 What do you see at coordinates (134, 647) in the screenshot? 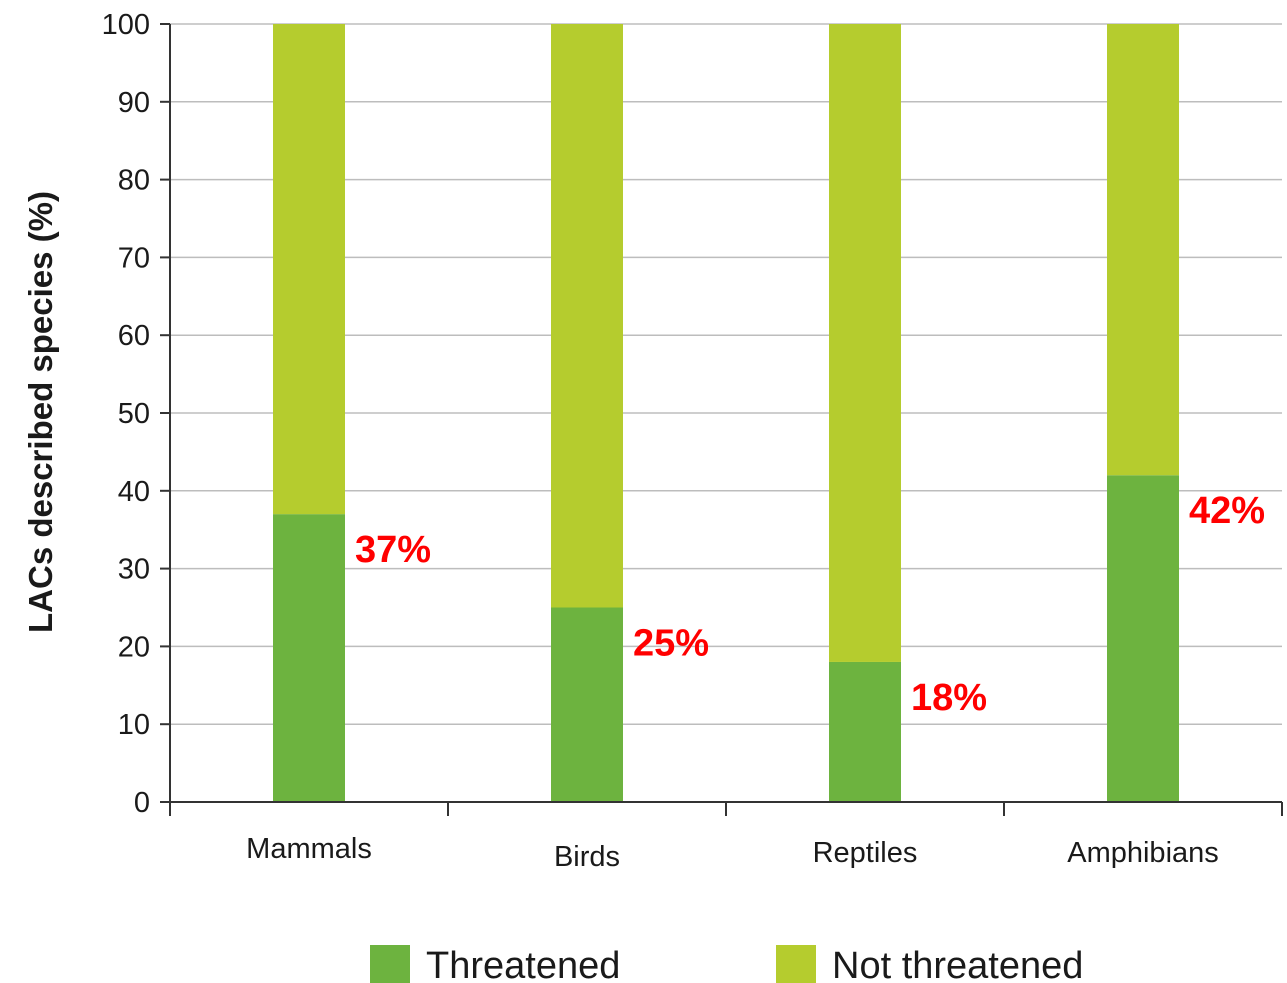
I see `y-tick-label: 20` at bounding box center [134, 647].